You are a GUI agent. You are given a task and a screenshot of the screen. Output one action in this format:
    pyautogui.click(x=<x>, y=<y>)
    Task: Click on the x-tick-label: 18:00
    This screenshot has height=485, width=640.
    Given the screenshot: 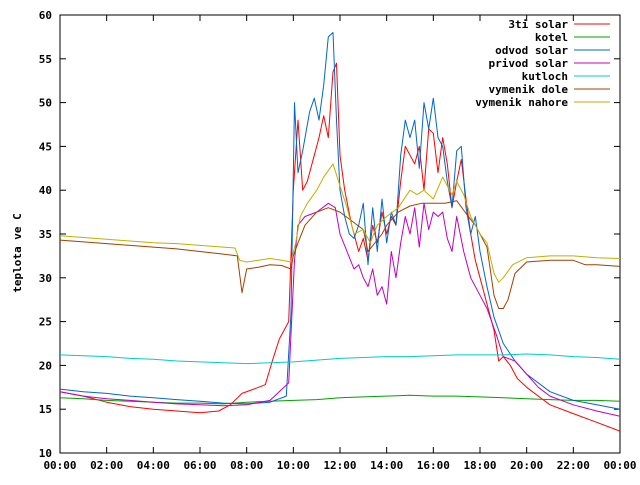 What is the action you would take?
    pyautogui.click(x=479, y=465)
    